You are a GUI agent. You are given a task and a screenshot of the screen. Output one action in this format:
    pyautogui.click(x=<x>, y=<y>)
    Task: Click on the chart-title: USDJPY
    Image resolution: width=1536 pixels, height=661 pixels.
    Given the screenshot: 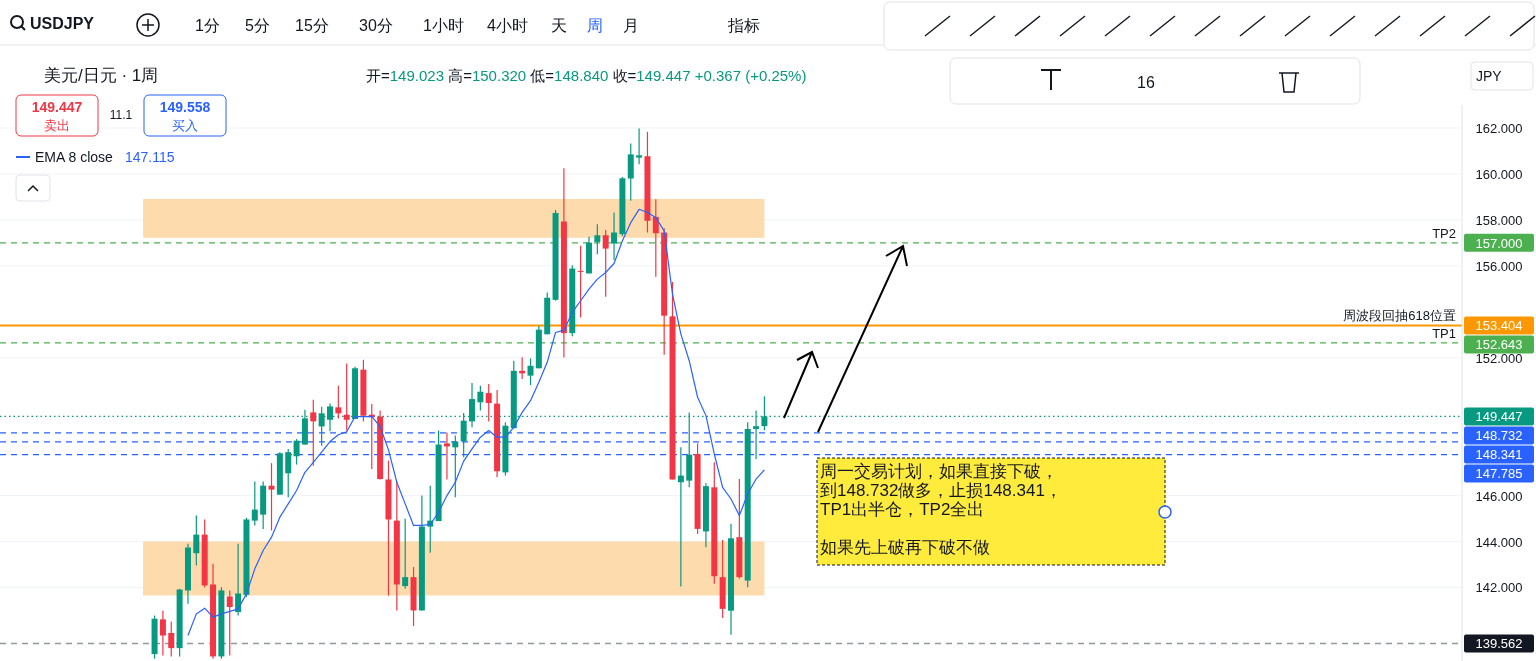 What is the action you would take?
    pyautogui.click(x=62, y=23)
    